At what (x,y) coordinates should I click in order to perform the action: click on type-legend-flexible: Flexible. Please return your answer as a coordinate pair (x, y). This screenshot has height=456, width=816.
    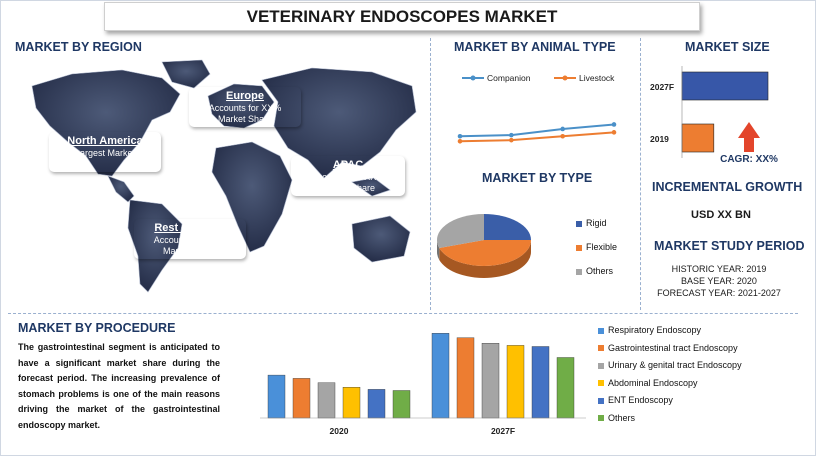
    Looking at the image, I should click on (596, 247).